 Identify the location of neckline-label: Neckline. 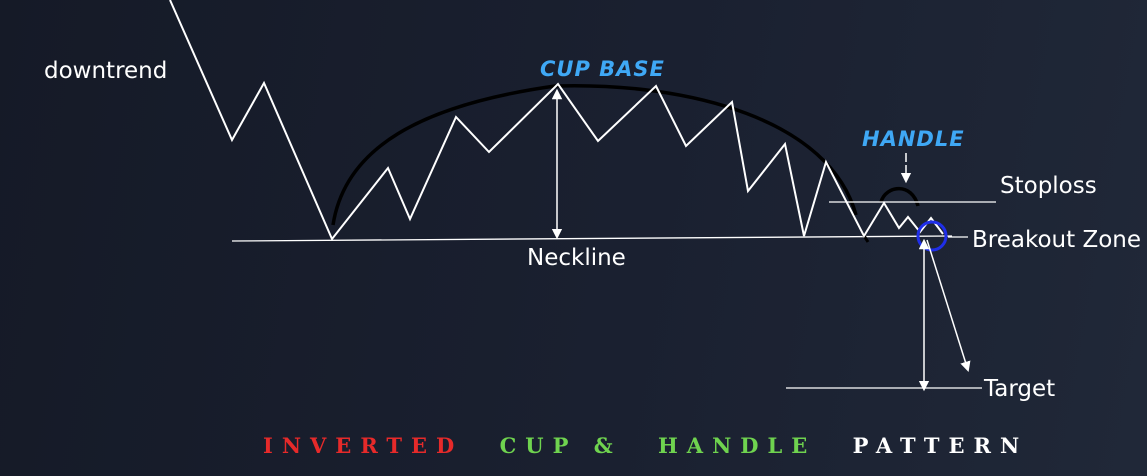
(576, 258).